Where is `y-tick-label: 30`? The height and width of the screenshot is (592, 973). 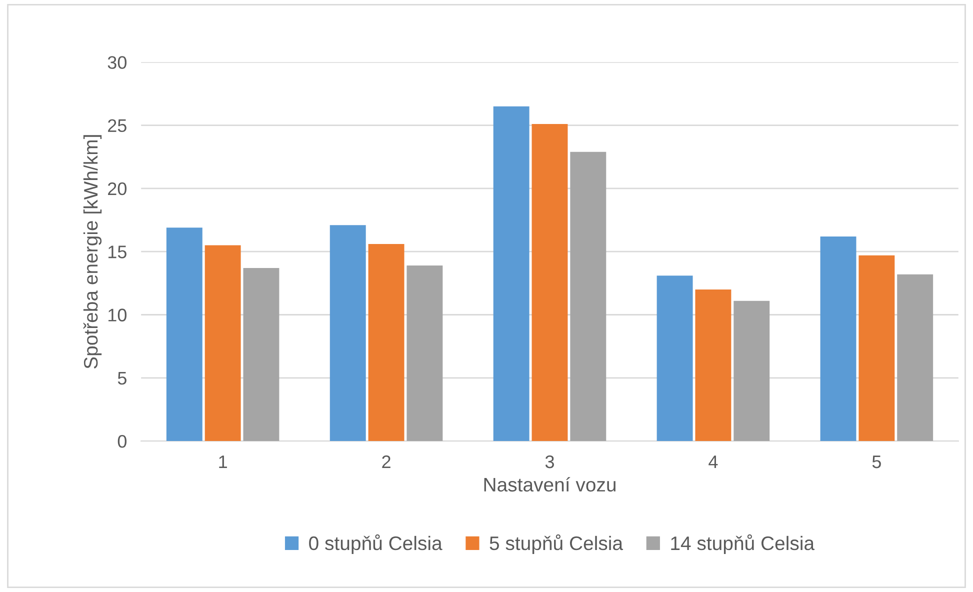
y-tick-label: 30 is located at coordinates (117, 62).